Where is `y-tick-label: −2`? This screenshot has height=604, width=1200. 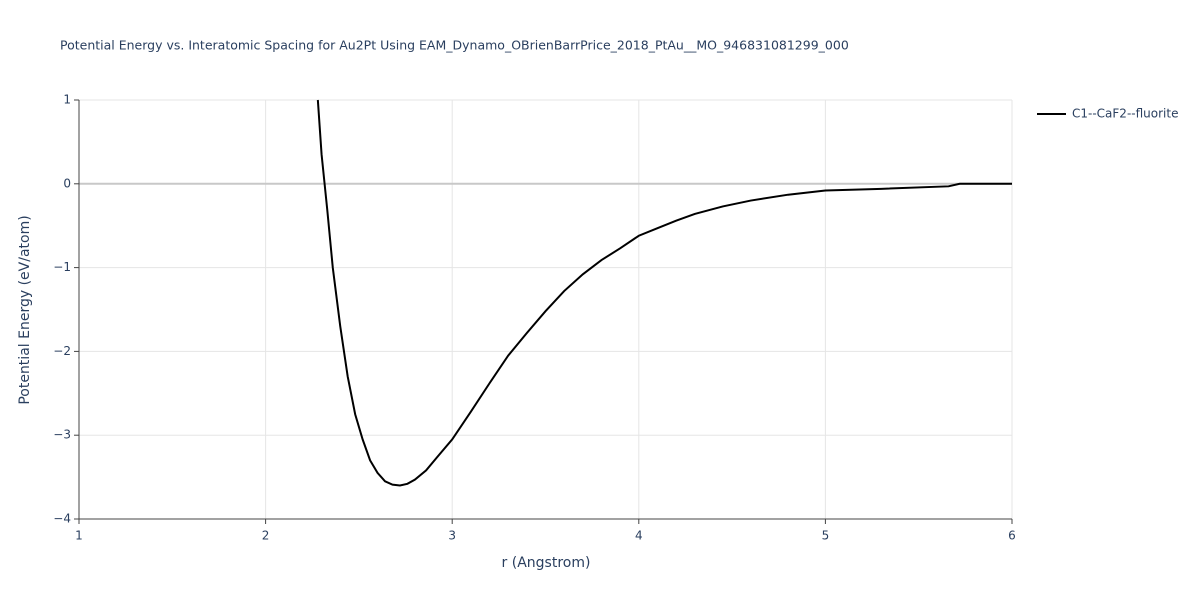
y-tick-label: −2 is located at coordinates (62, 351).